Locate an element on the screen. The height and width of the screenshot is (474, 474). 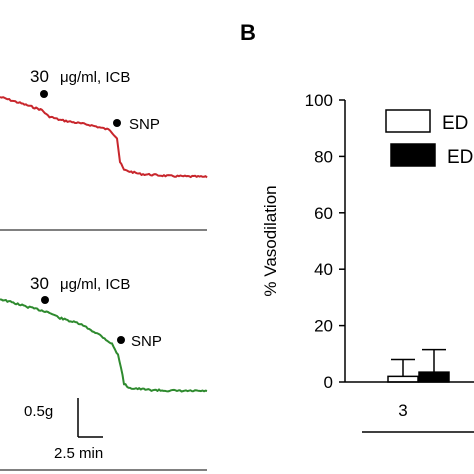
scale-bar-x-label: 2.5 min is located at coordinates (78, 453).